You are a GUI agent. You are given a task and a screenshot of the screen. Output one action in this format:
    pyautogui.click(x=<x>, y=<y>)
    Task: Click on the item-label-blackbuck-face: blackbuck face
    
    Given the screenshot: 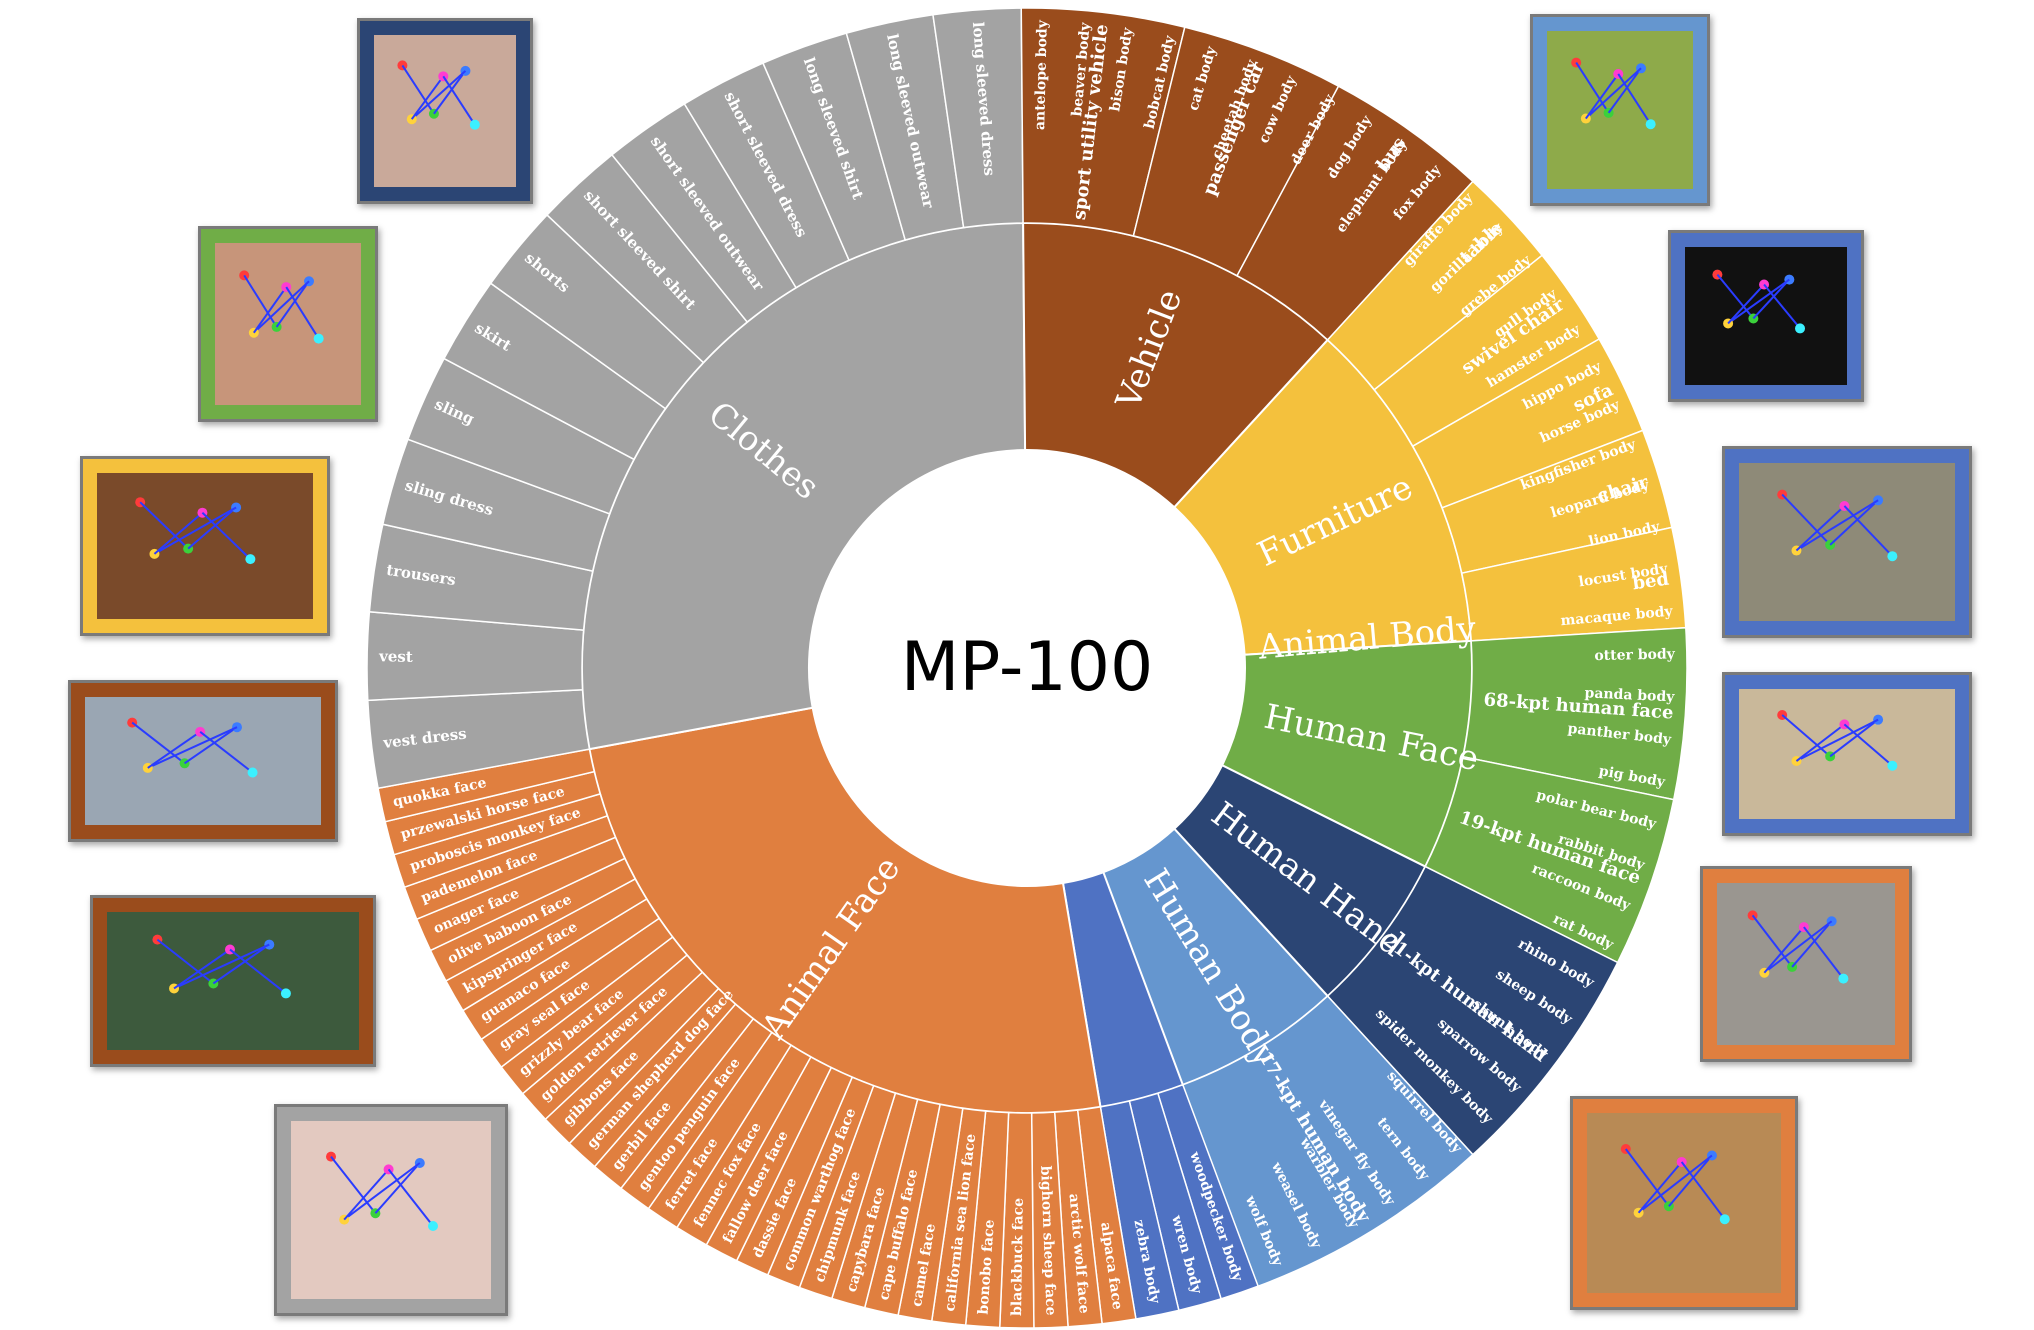 What is the action you would take?
    pyautogui.click(x=1018, y=1257)
    